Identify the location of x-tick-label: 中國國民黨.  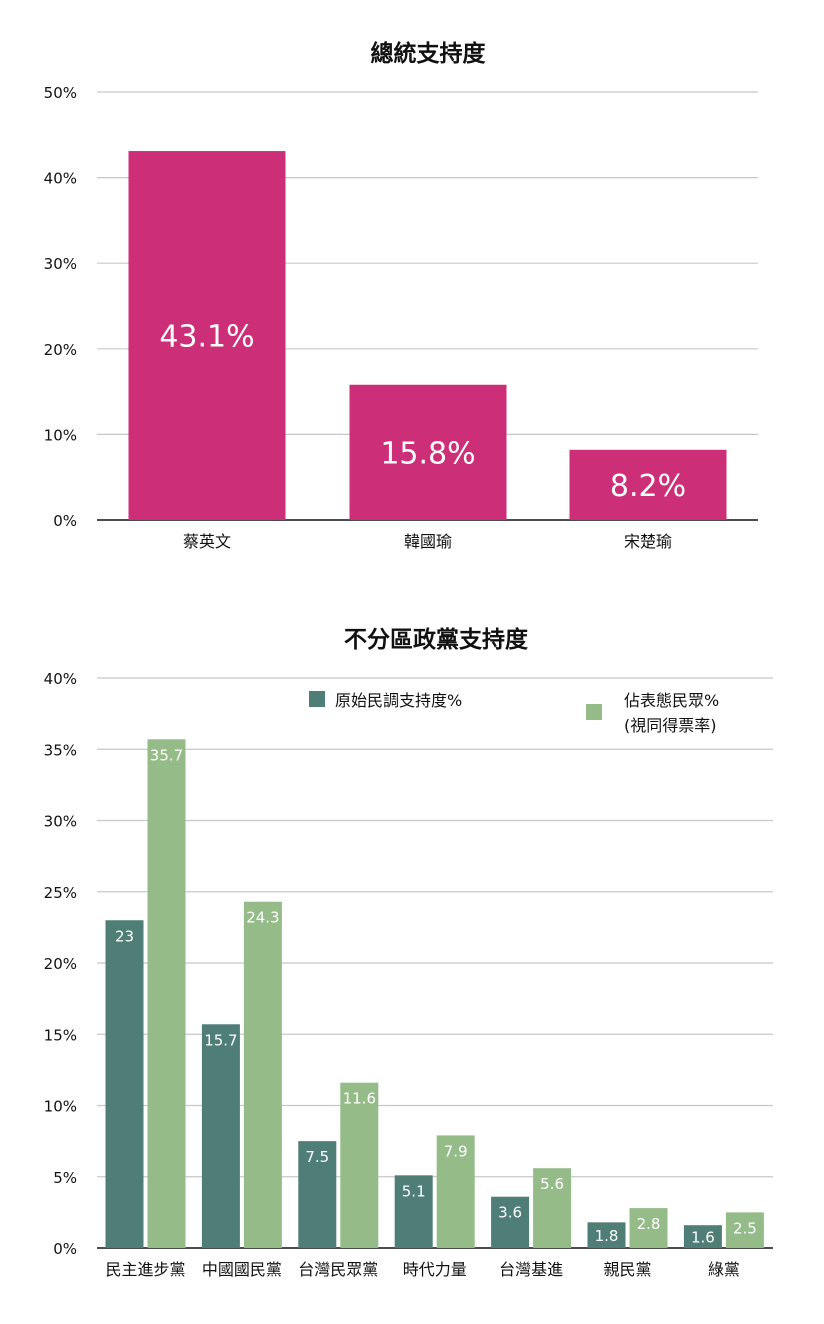
(242, 1269).